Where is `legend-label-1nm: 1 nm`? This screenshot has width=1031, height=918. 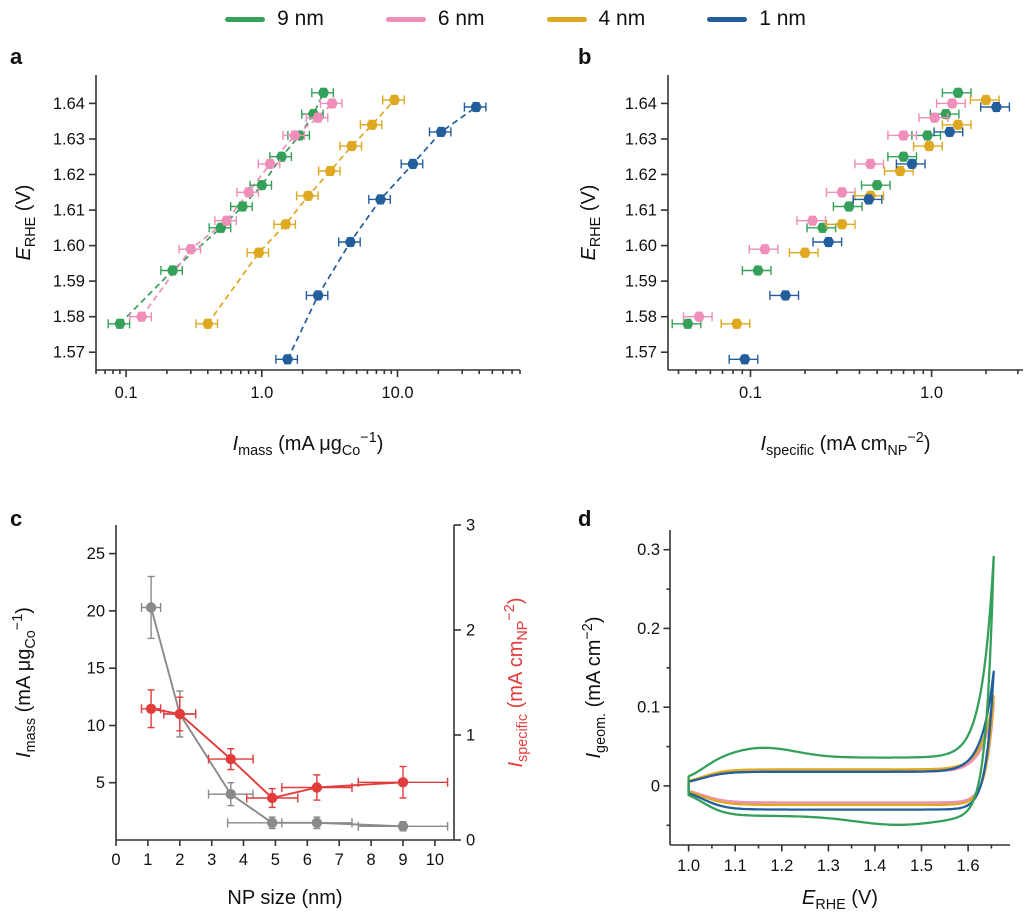 legend-label-1nm: 1 nm is located at coordinates (782, 18).